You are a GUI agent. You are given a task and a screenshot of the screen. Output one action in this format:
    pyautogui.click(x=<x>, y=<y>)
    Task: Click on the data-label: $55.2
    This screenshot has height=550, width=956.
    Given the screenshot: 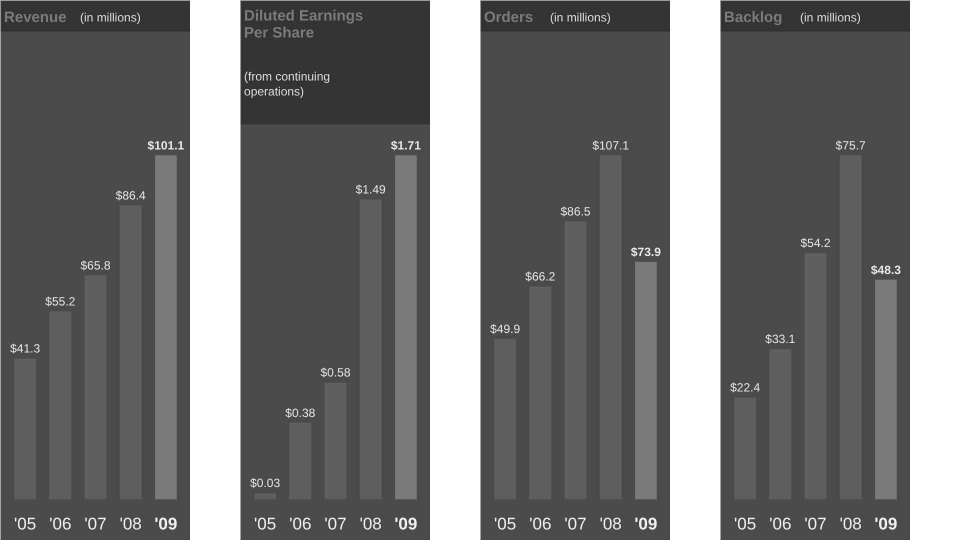 What is the action you would take?
    pyautogui.click(x=60, y=301)
    